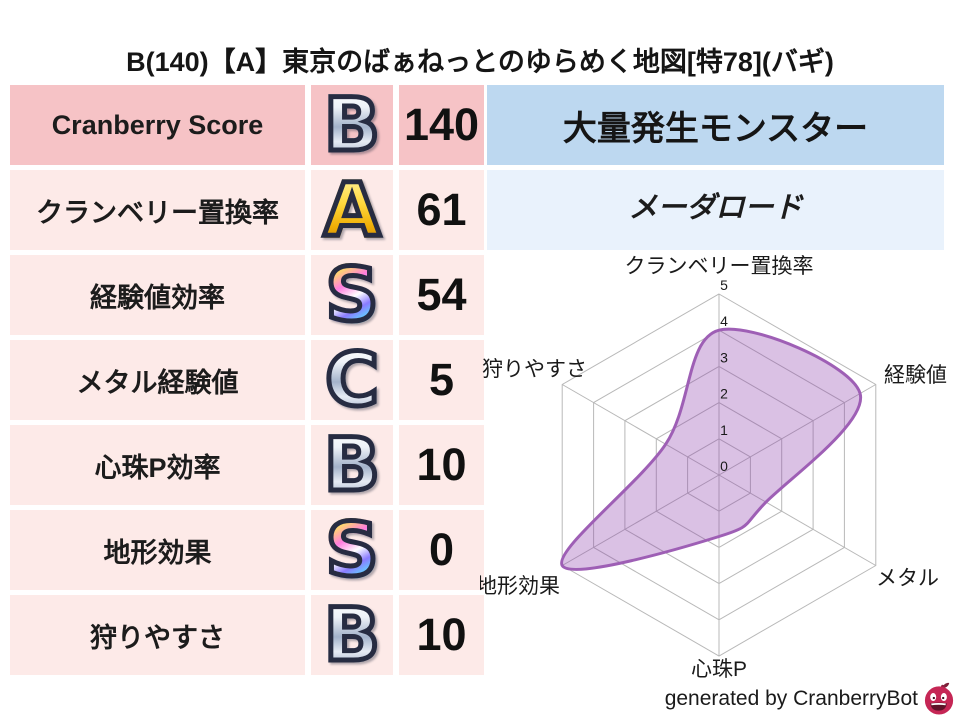 The image size is (960, 720). What do you see at coordinates (907, 578) in the screenshot?
I see `svg-text: メタル` at bounding box center [907, 578].